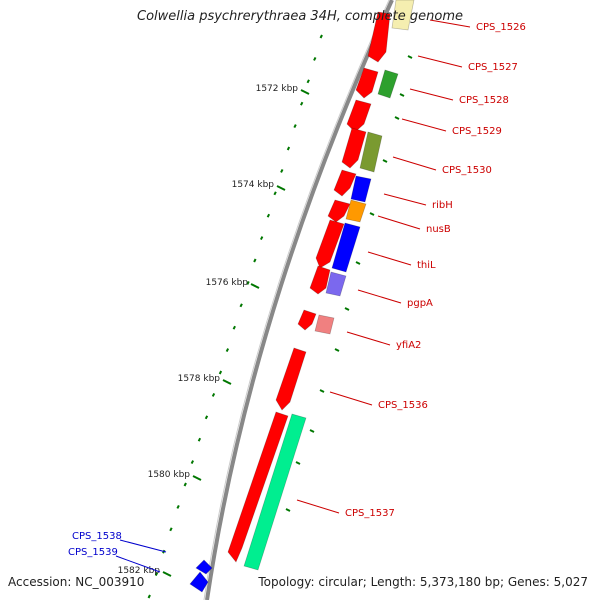 This screenshot has height=600, width=600. Describe the element at coordinates (199, 379) in the screenshot. I see `kbp-label: 1578 kbp` at that location.